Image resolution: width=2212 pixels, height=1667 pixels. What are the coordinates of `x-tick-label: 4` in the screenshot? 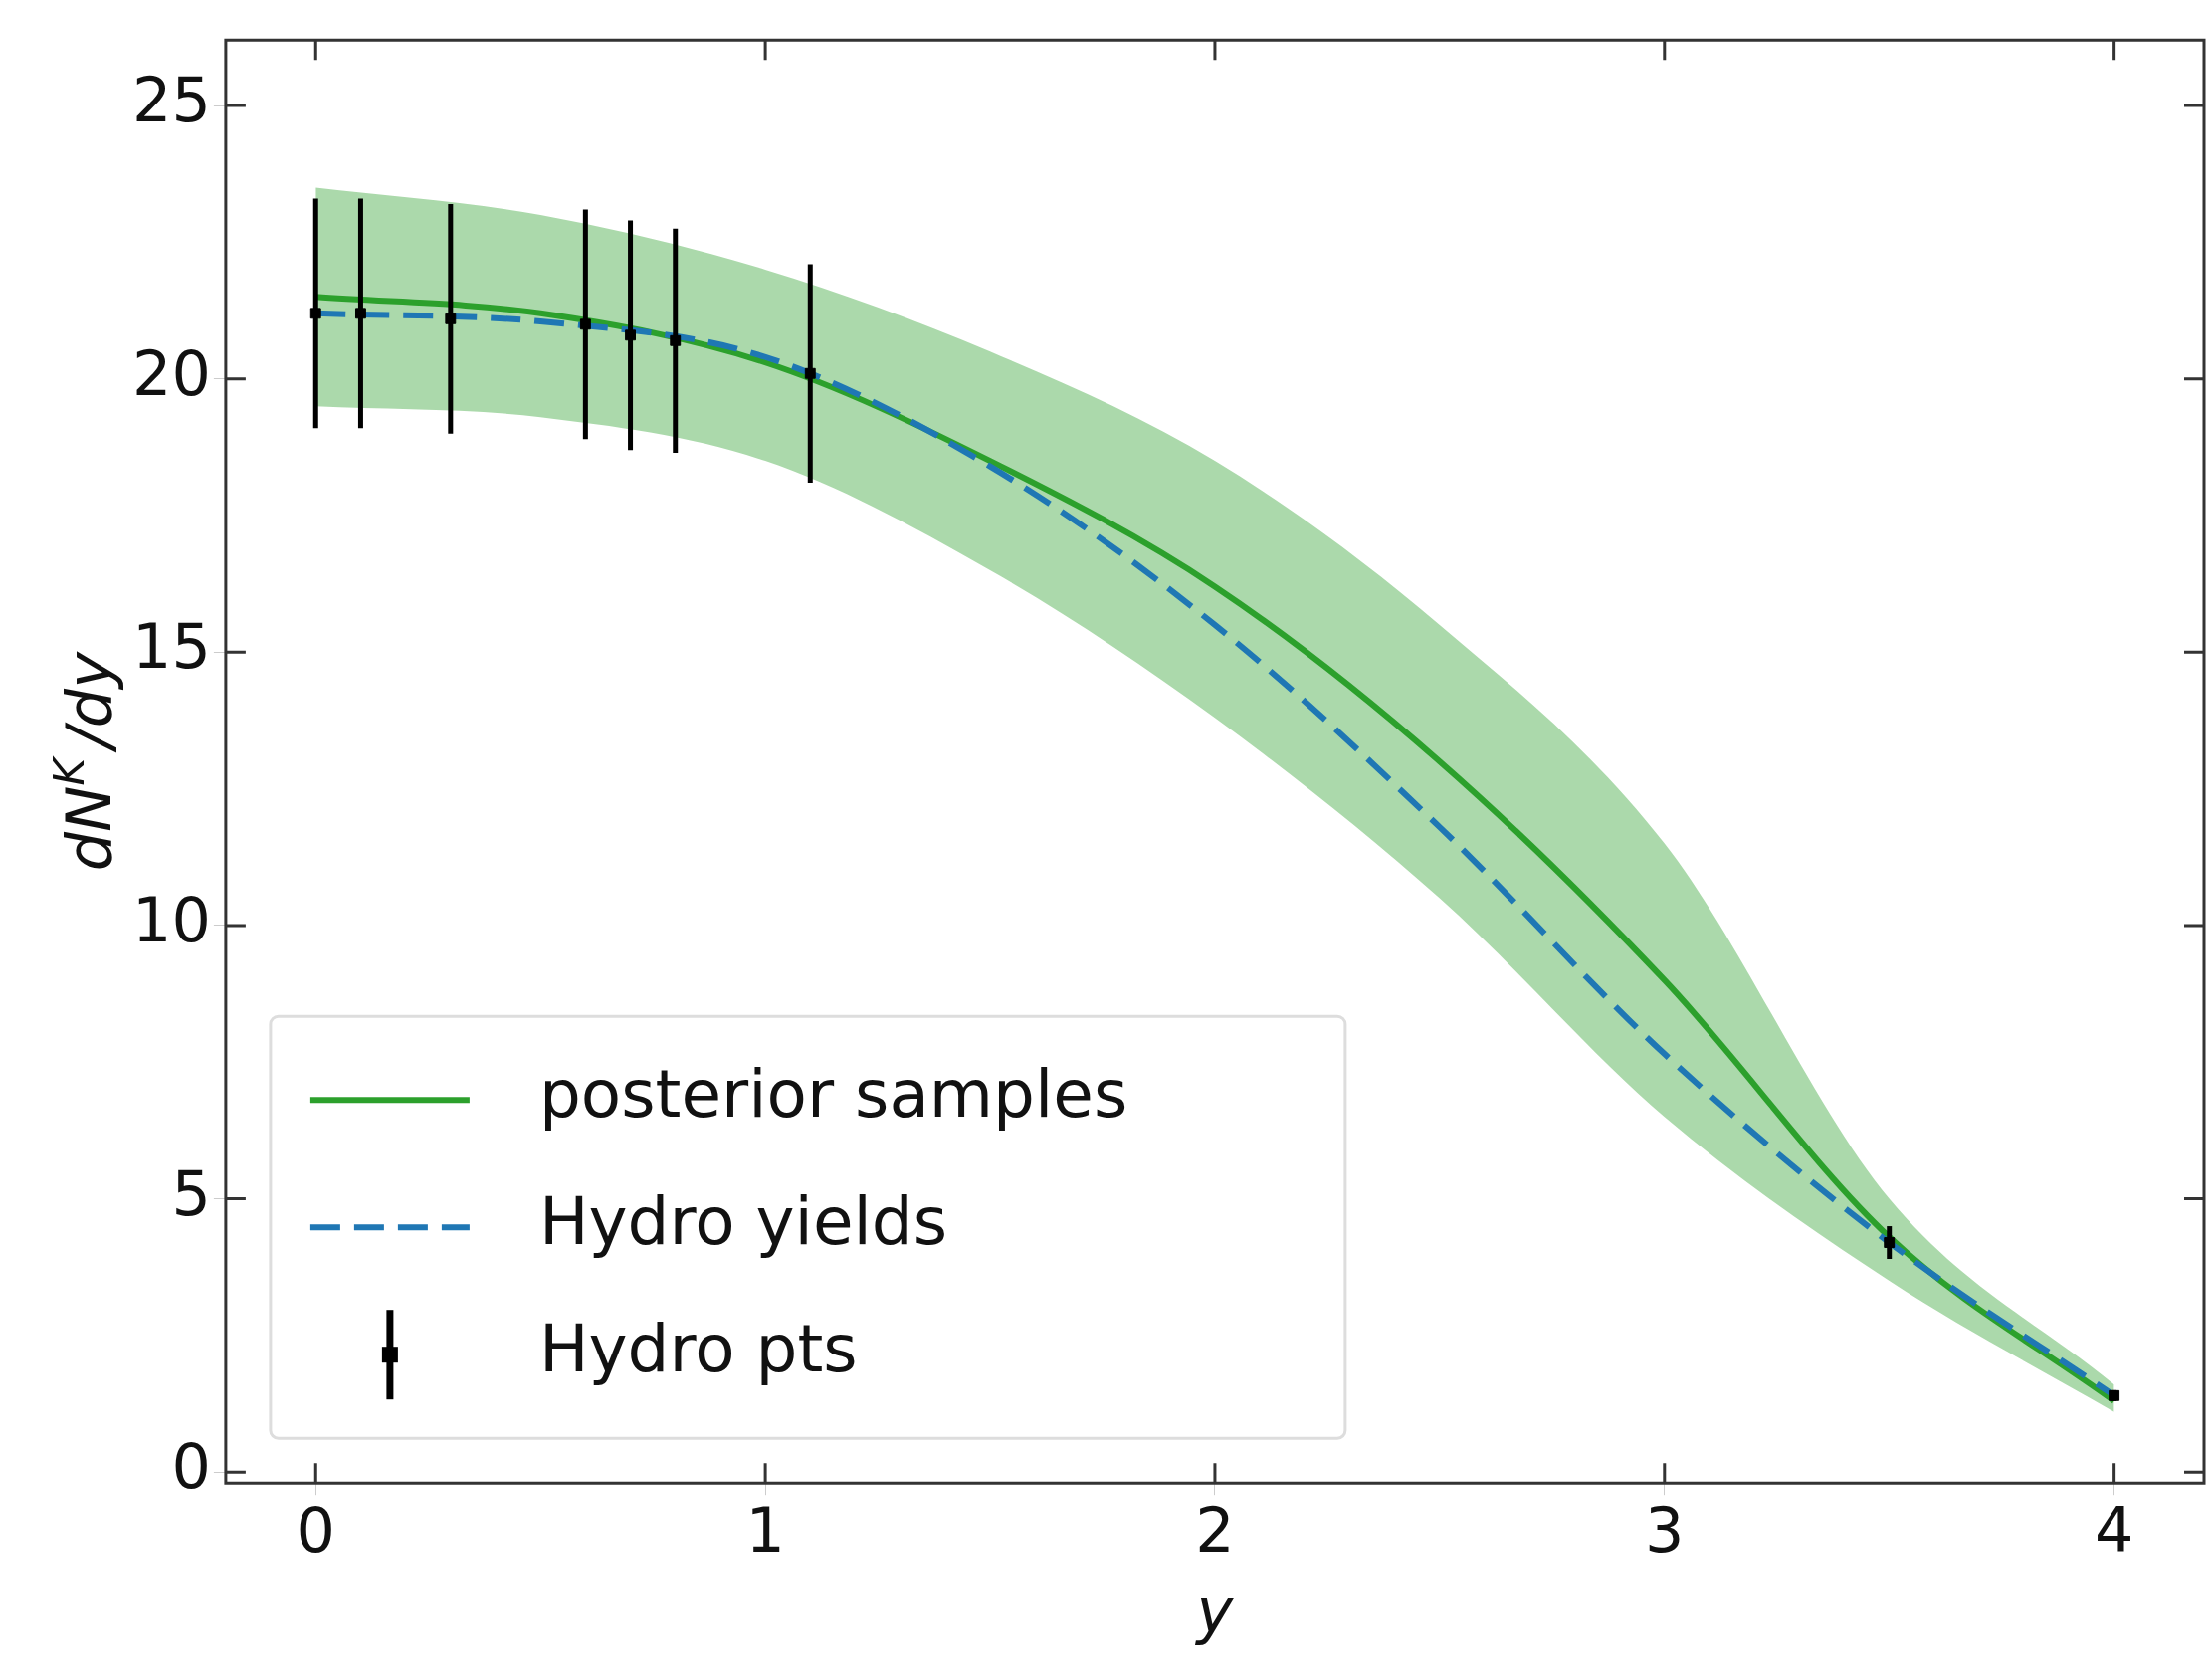 It's located at (2114, 1529).